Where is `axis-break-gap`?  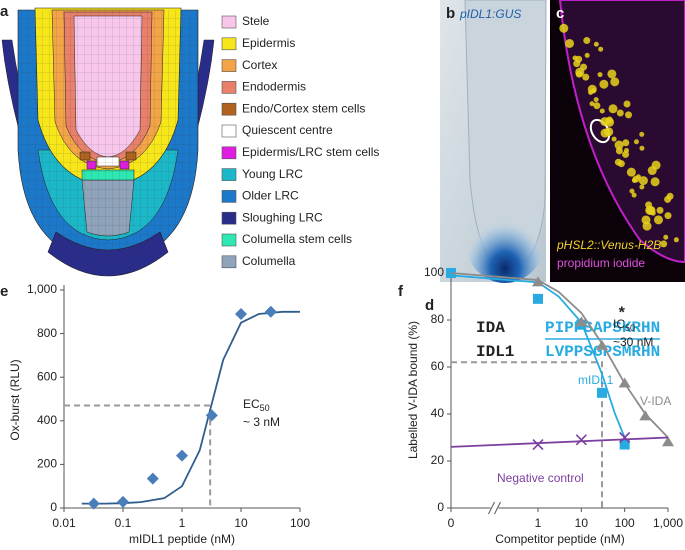 axis-break-gap is located at coordinates (494, 508).